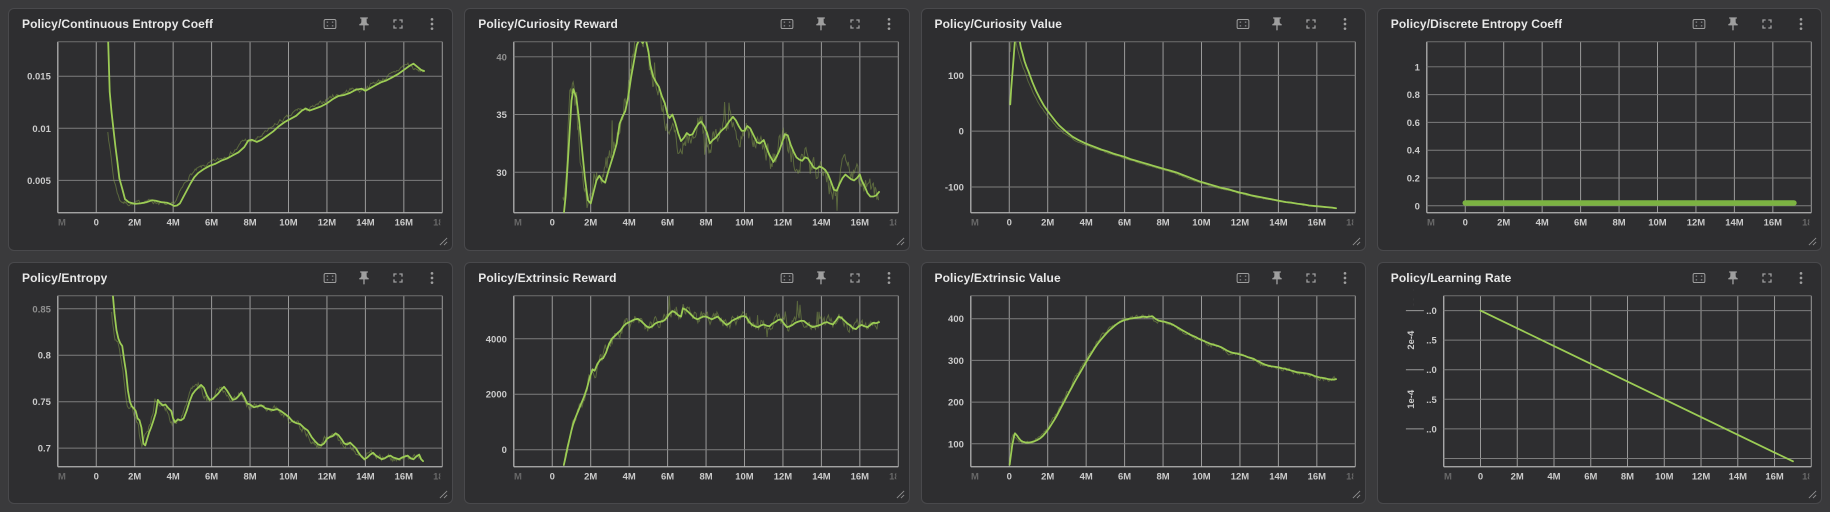 This screenshot has height=512, width=1830. What do you see at coordinates (956, 76) in the screenshot?
I see `svg-text: 100` at bounding box center [956, 76].